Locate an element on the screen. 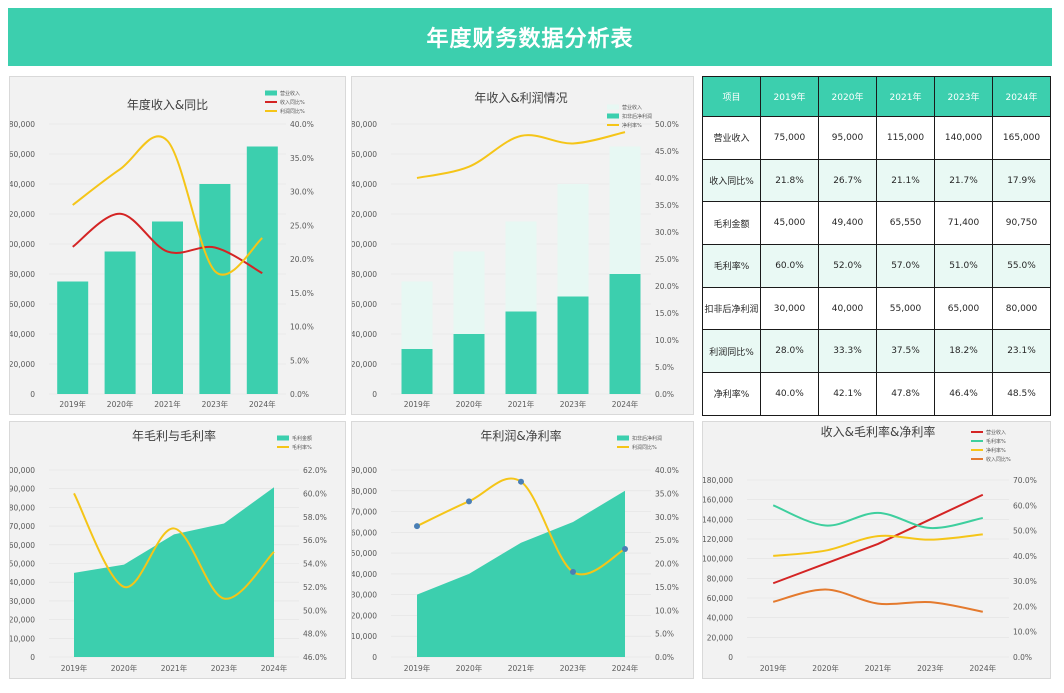  legend-label: 毛利率% is located at coordinates (996, 441).